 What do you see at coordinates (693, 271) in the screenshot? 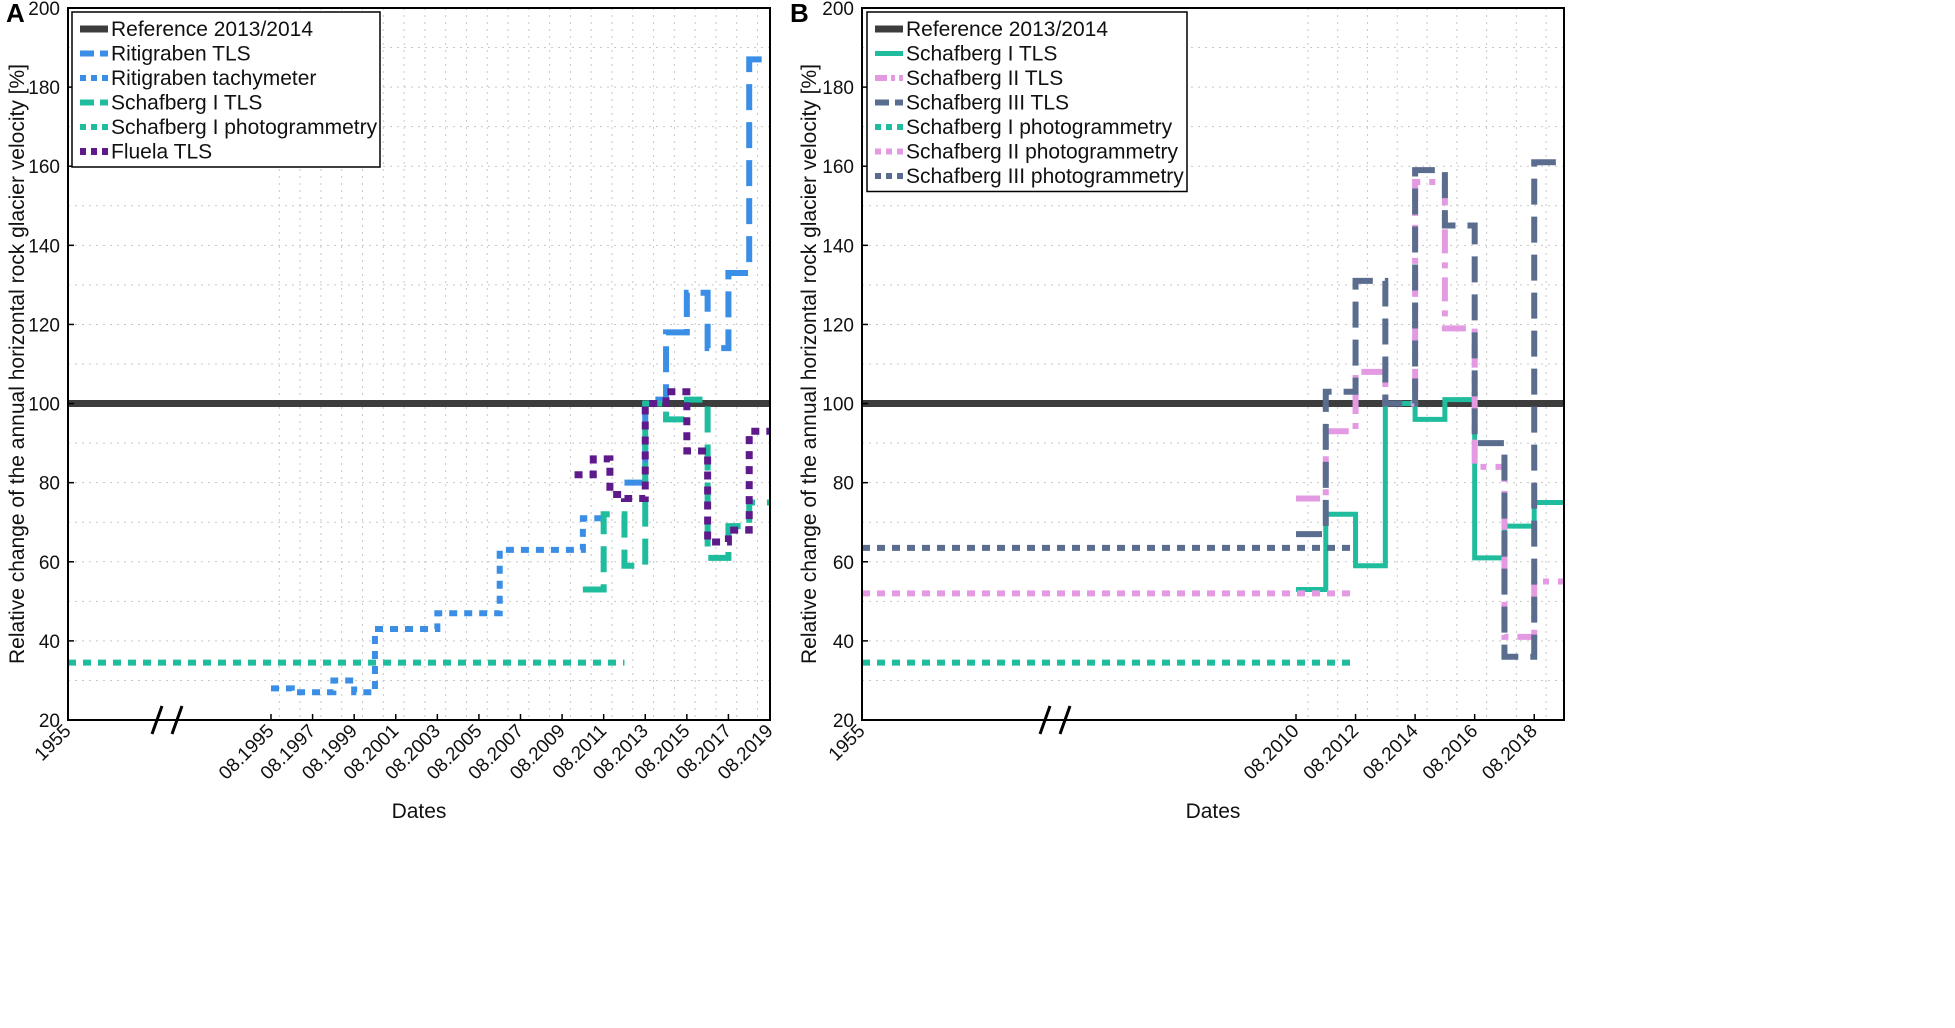
I see `series-line-ritigraben-tls` at bounding box center [693, 271].